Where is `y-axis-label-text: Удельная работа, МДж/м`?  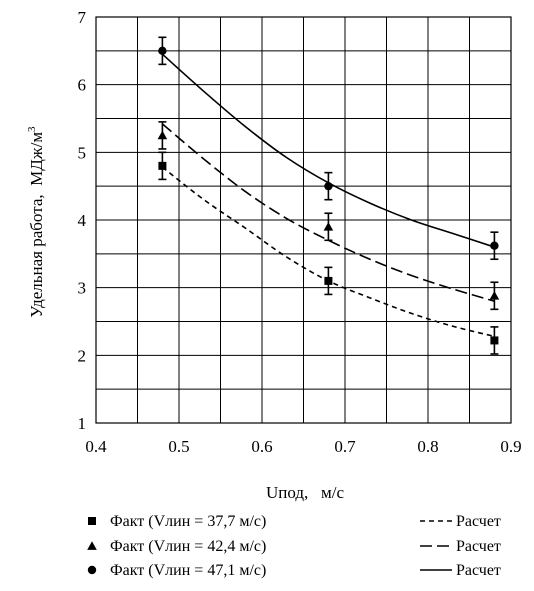 y-axis-label-text: Удельная работа, МДж/м is located at coordinates (36, 225).